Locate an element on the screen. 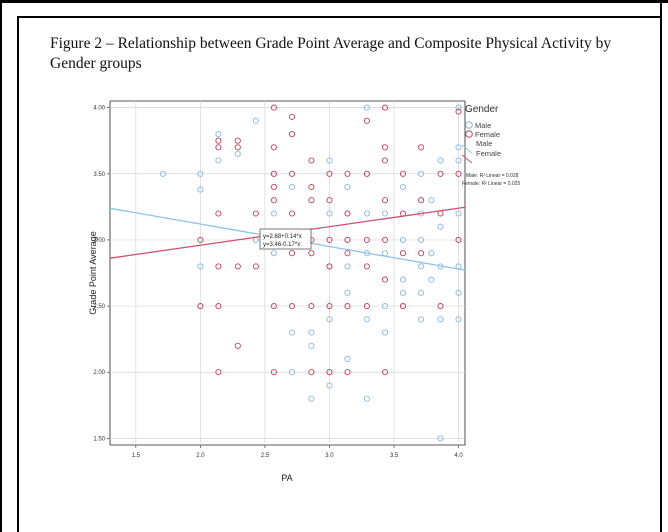 The height and width of the screenshot is (532, 668). x-tick-label: 2.0 is located at coordinates (200, 456).